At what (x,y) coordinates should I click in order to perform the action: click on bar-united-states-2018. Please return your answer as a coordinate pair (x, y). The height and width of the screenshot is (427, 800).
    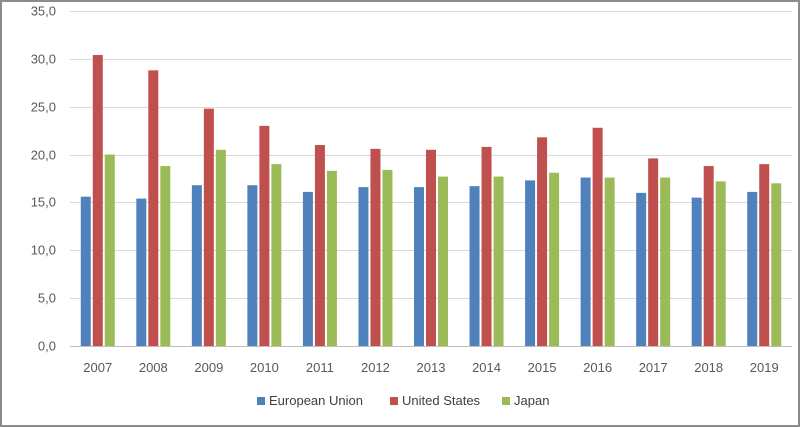
    Looking at the image, I should click on (708, 256).